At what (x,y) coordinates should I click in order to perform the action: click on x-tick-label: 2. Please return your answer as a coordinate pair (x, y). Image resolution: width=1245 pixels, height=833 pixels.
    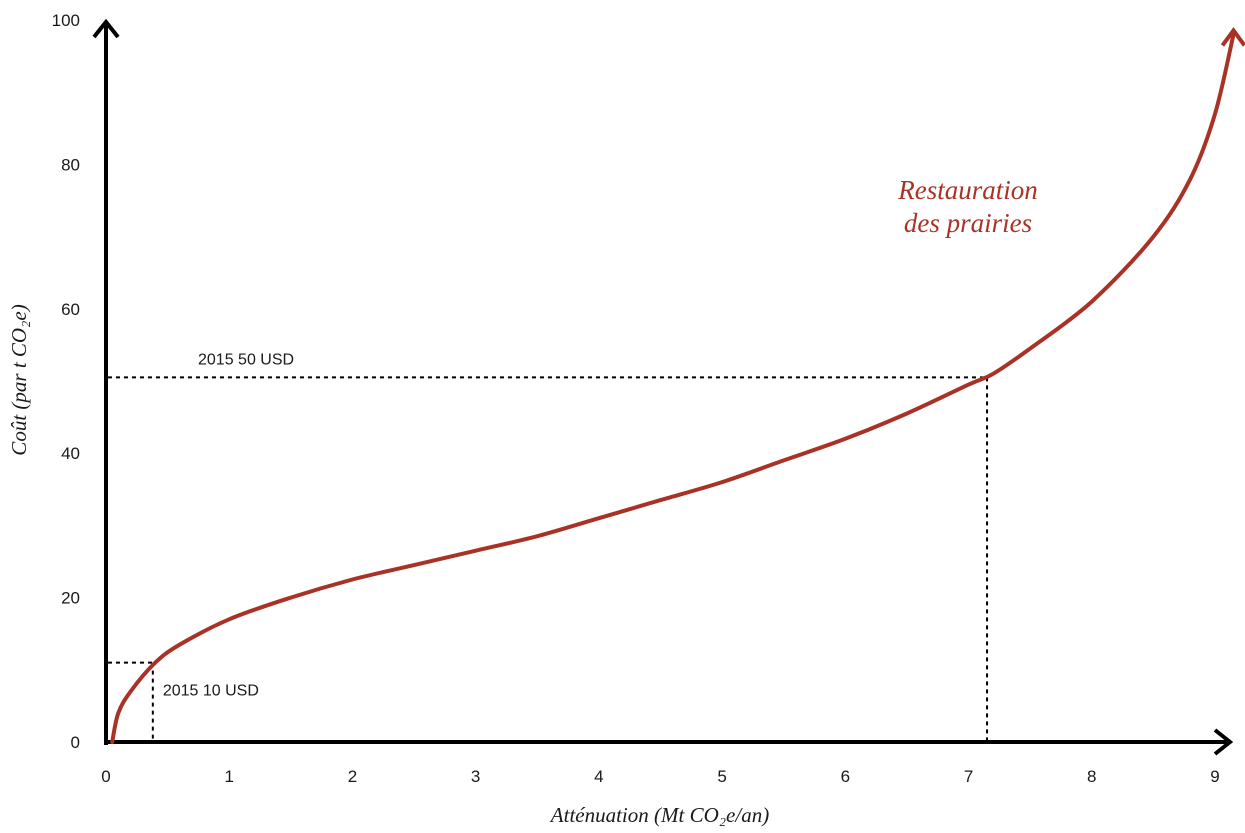
    Looking at the image, I should click on (352, 776).